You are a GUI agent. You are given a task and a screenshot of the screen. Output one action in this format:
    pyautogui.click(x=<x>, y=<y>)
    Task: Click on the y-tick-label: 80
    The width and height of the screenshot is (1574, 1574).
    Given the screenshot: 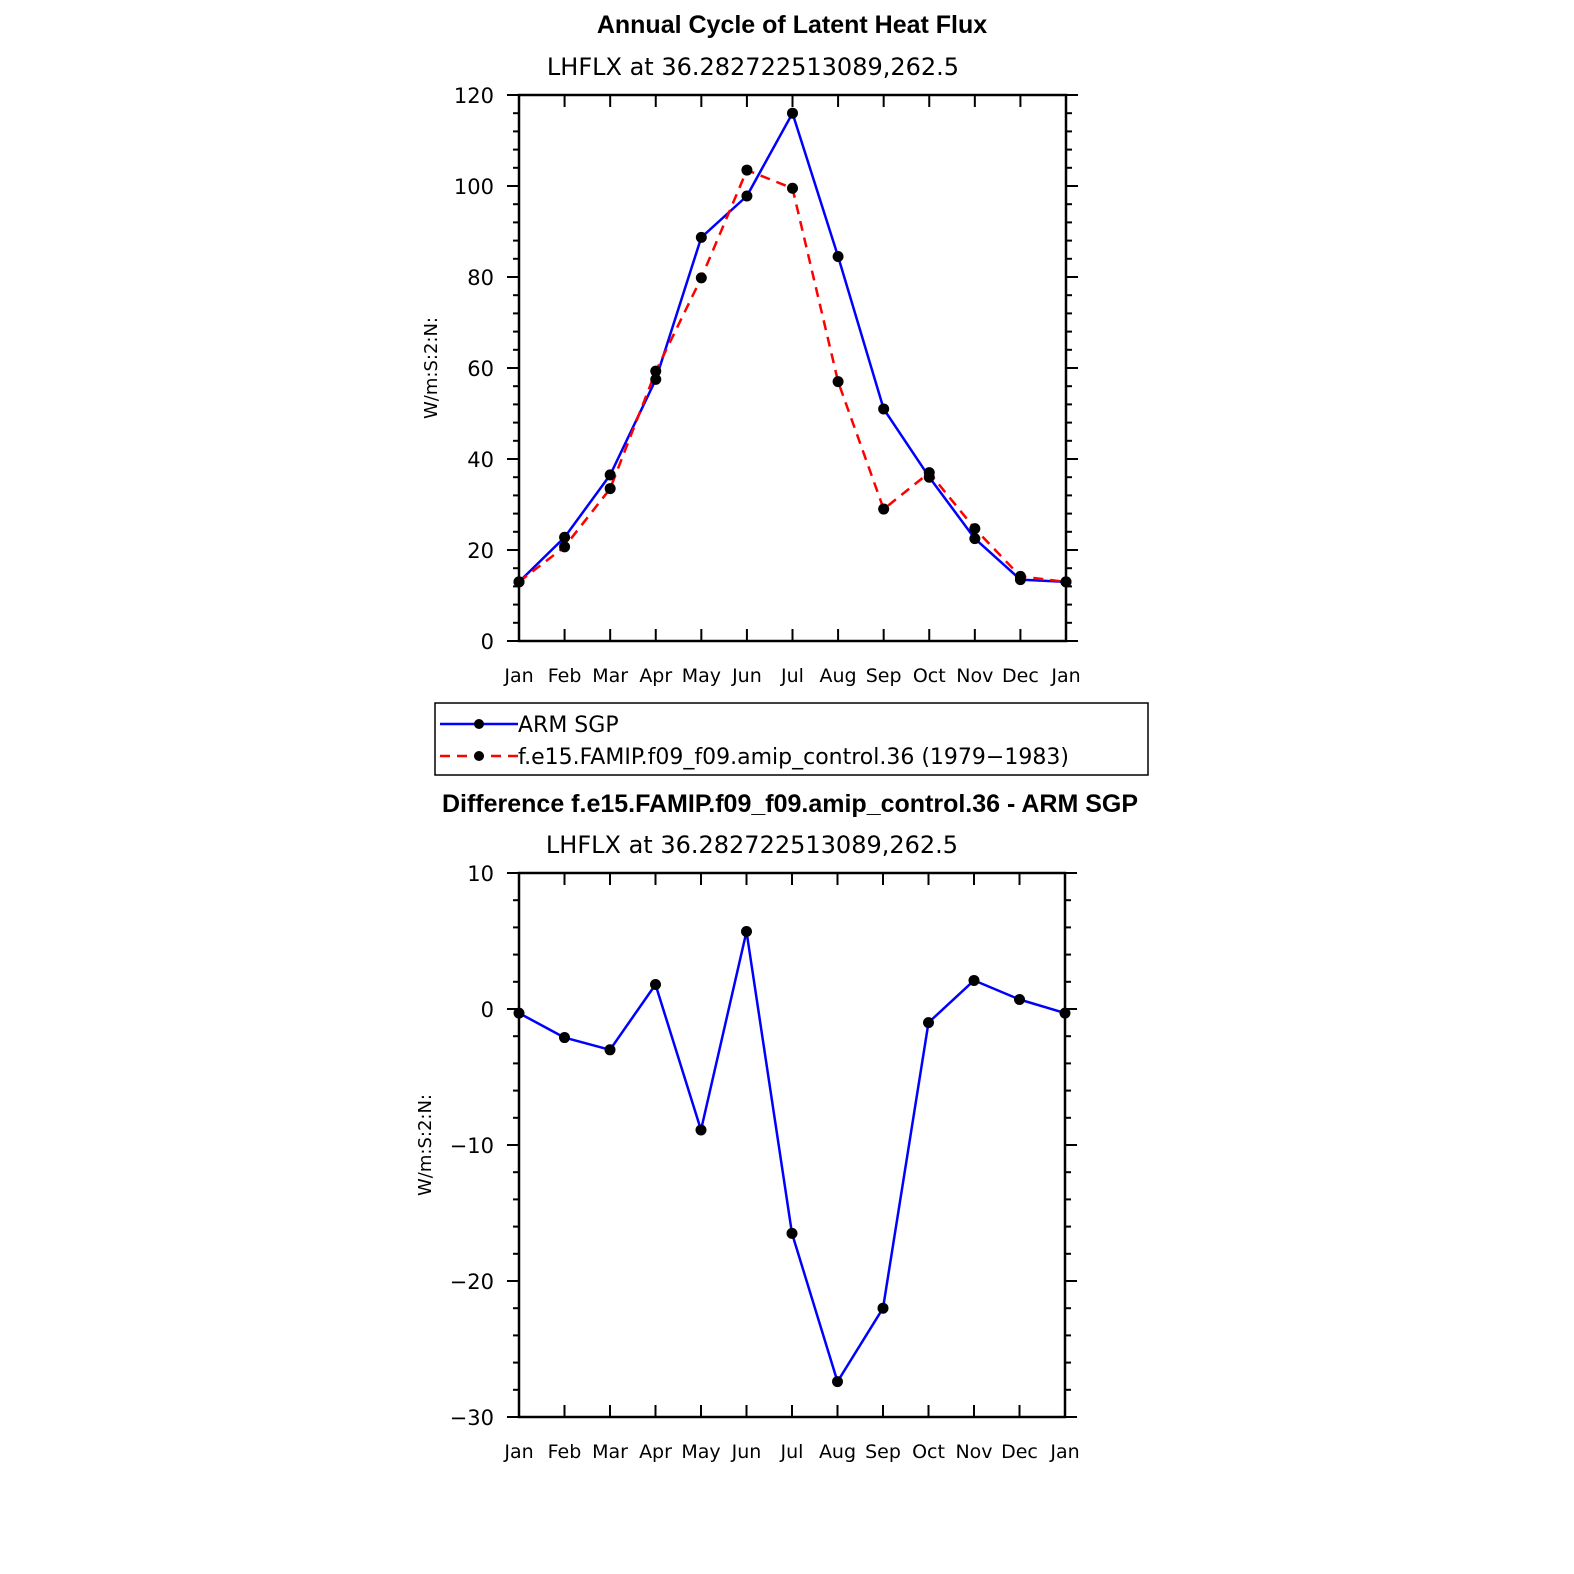 What is the action you would take?
    pyautogui.click(x=480, y=278)
    